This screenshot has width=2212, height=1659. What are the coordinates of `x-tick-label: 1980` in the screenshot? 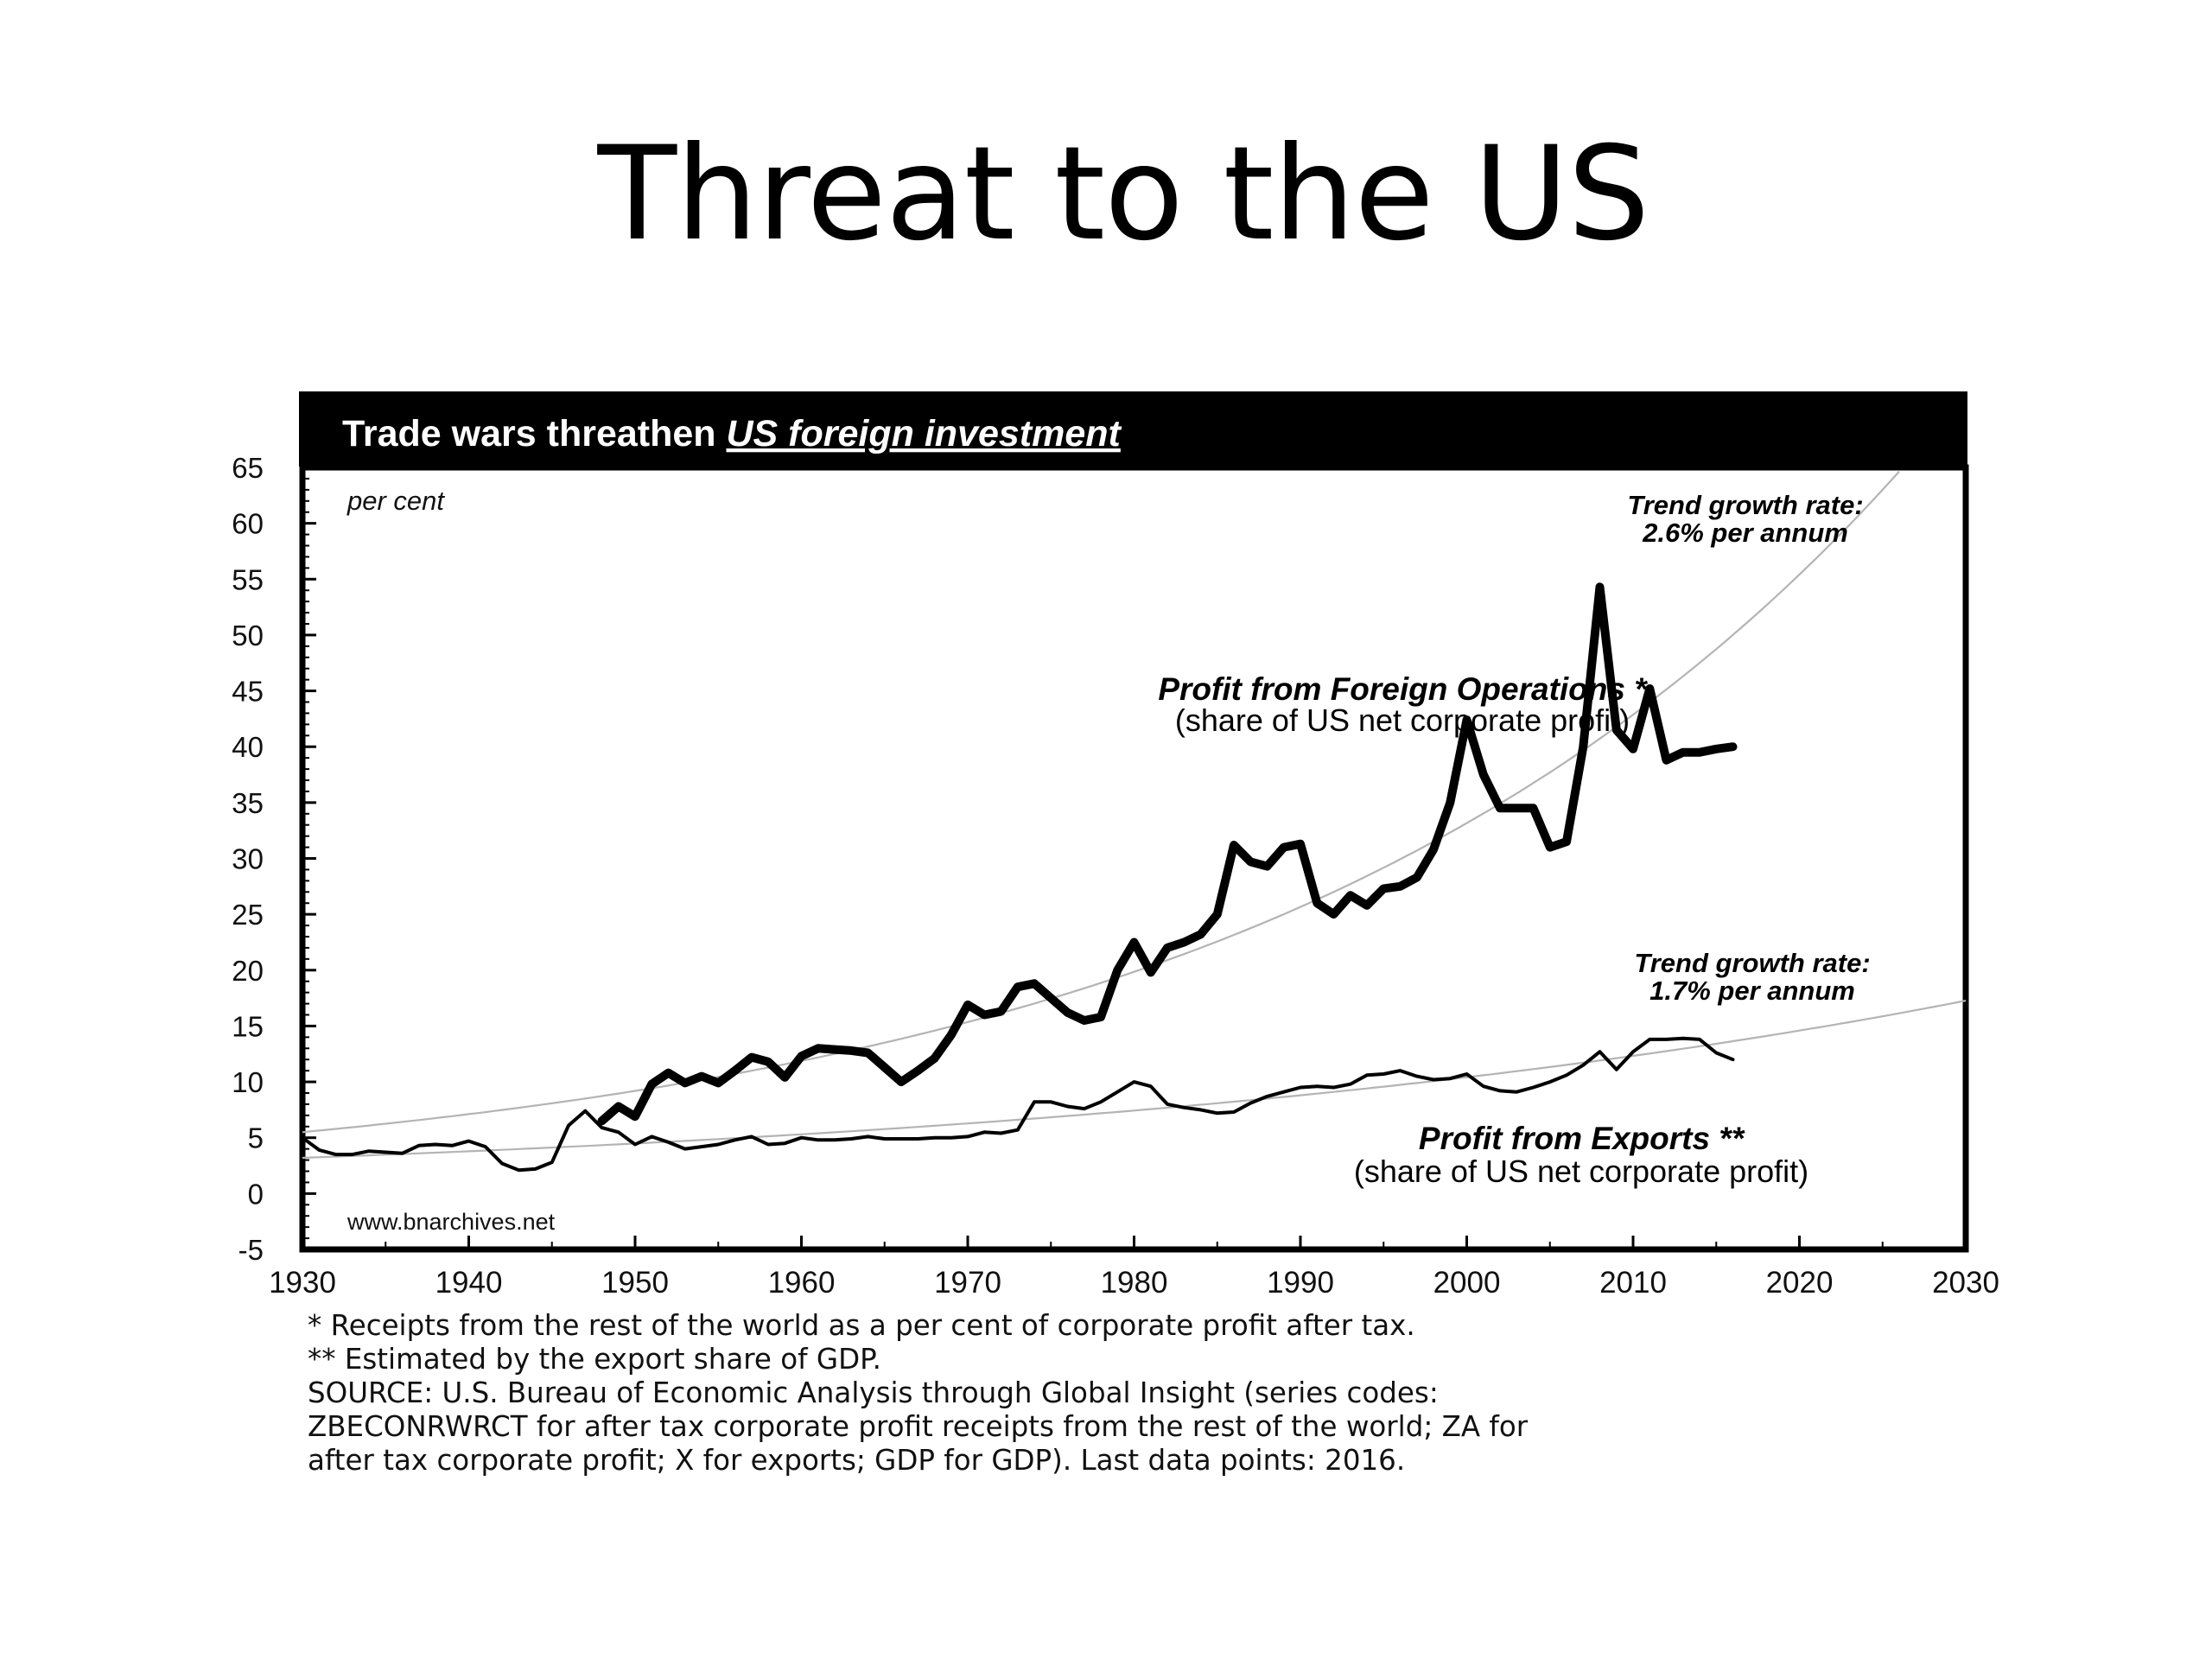 It's located at (1134, 1283).